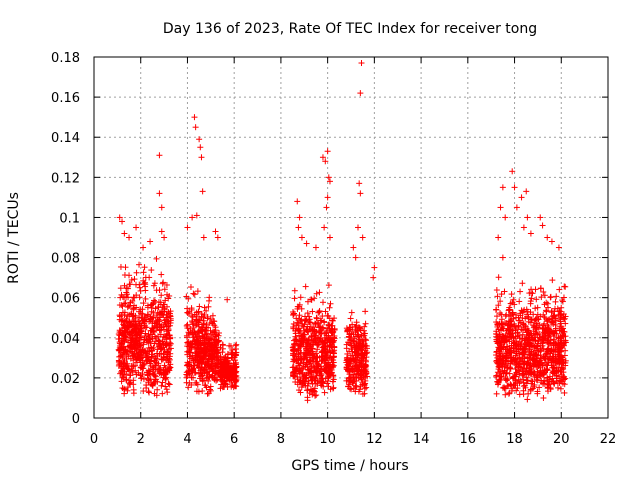 This screenshot has width=640, height=480. What do you see at coordinates (14, 238) in the screenshot?
I see `y-axis-title: ROTI / TECUs` at bounding box center [14, 238].